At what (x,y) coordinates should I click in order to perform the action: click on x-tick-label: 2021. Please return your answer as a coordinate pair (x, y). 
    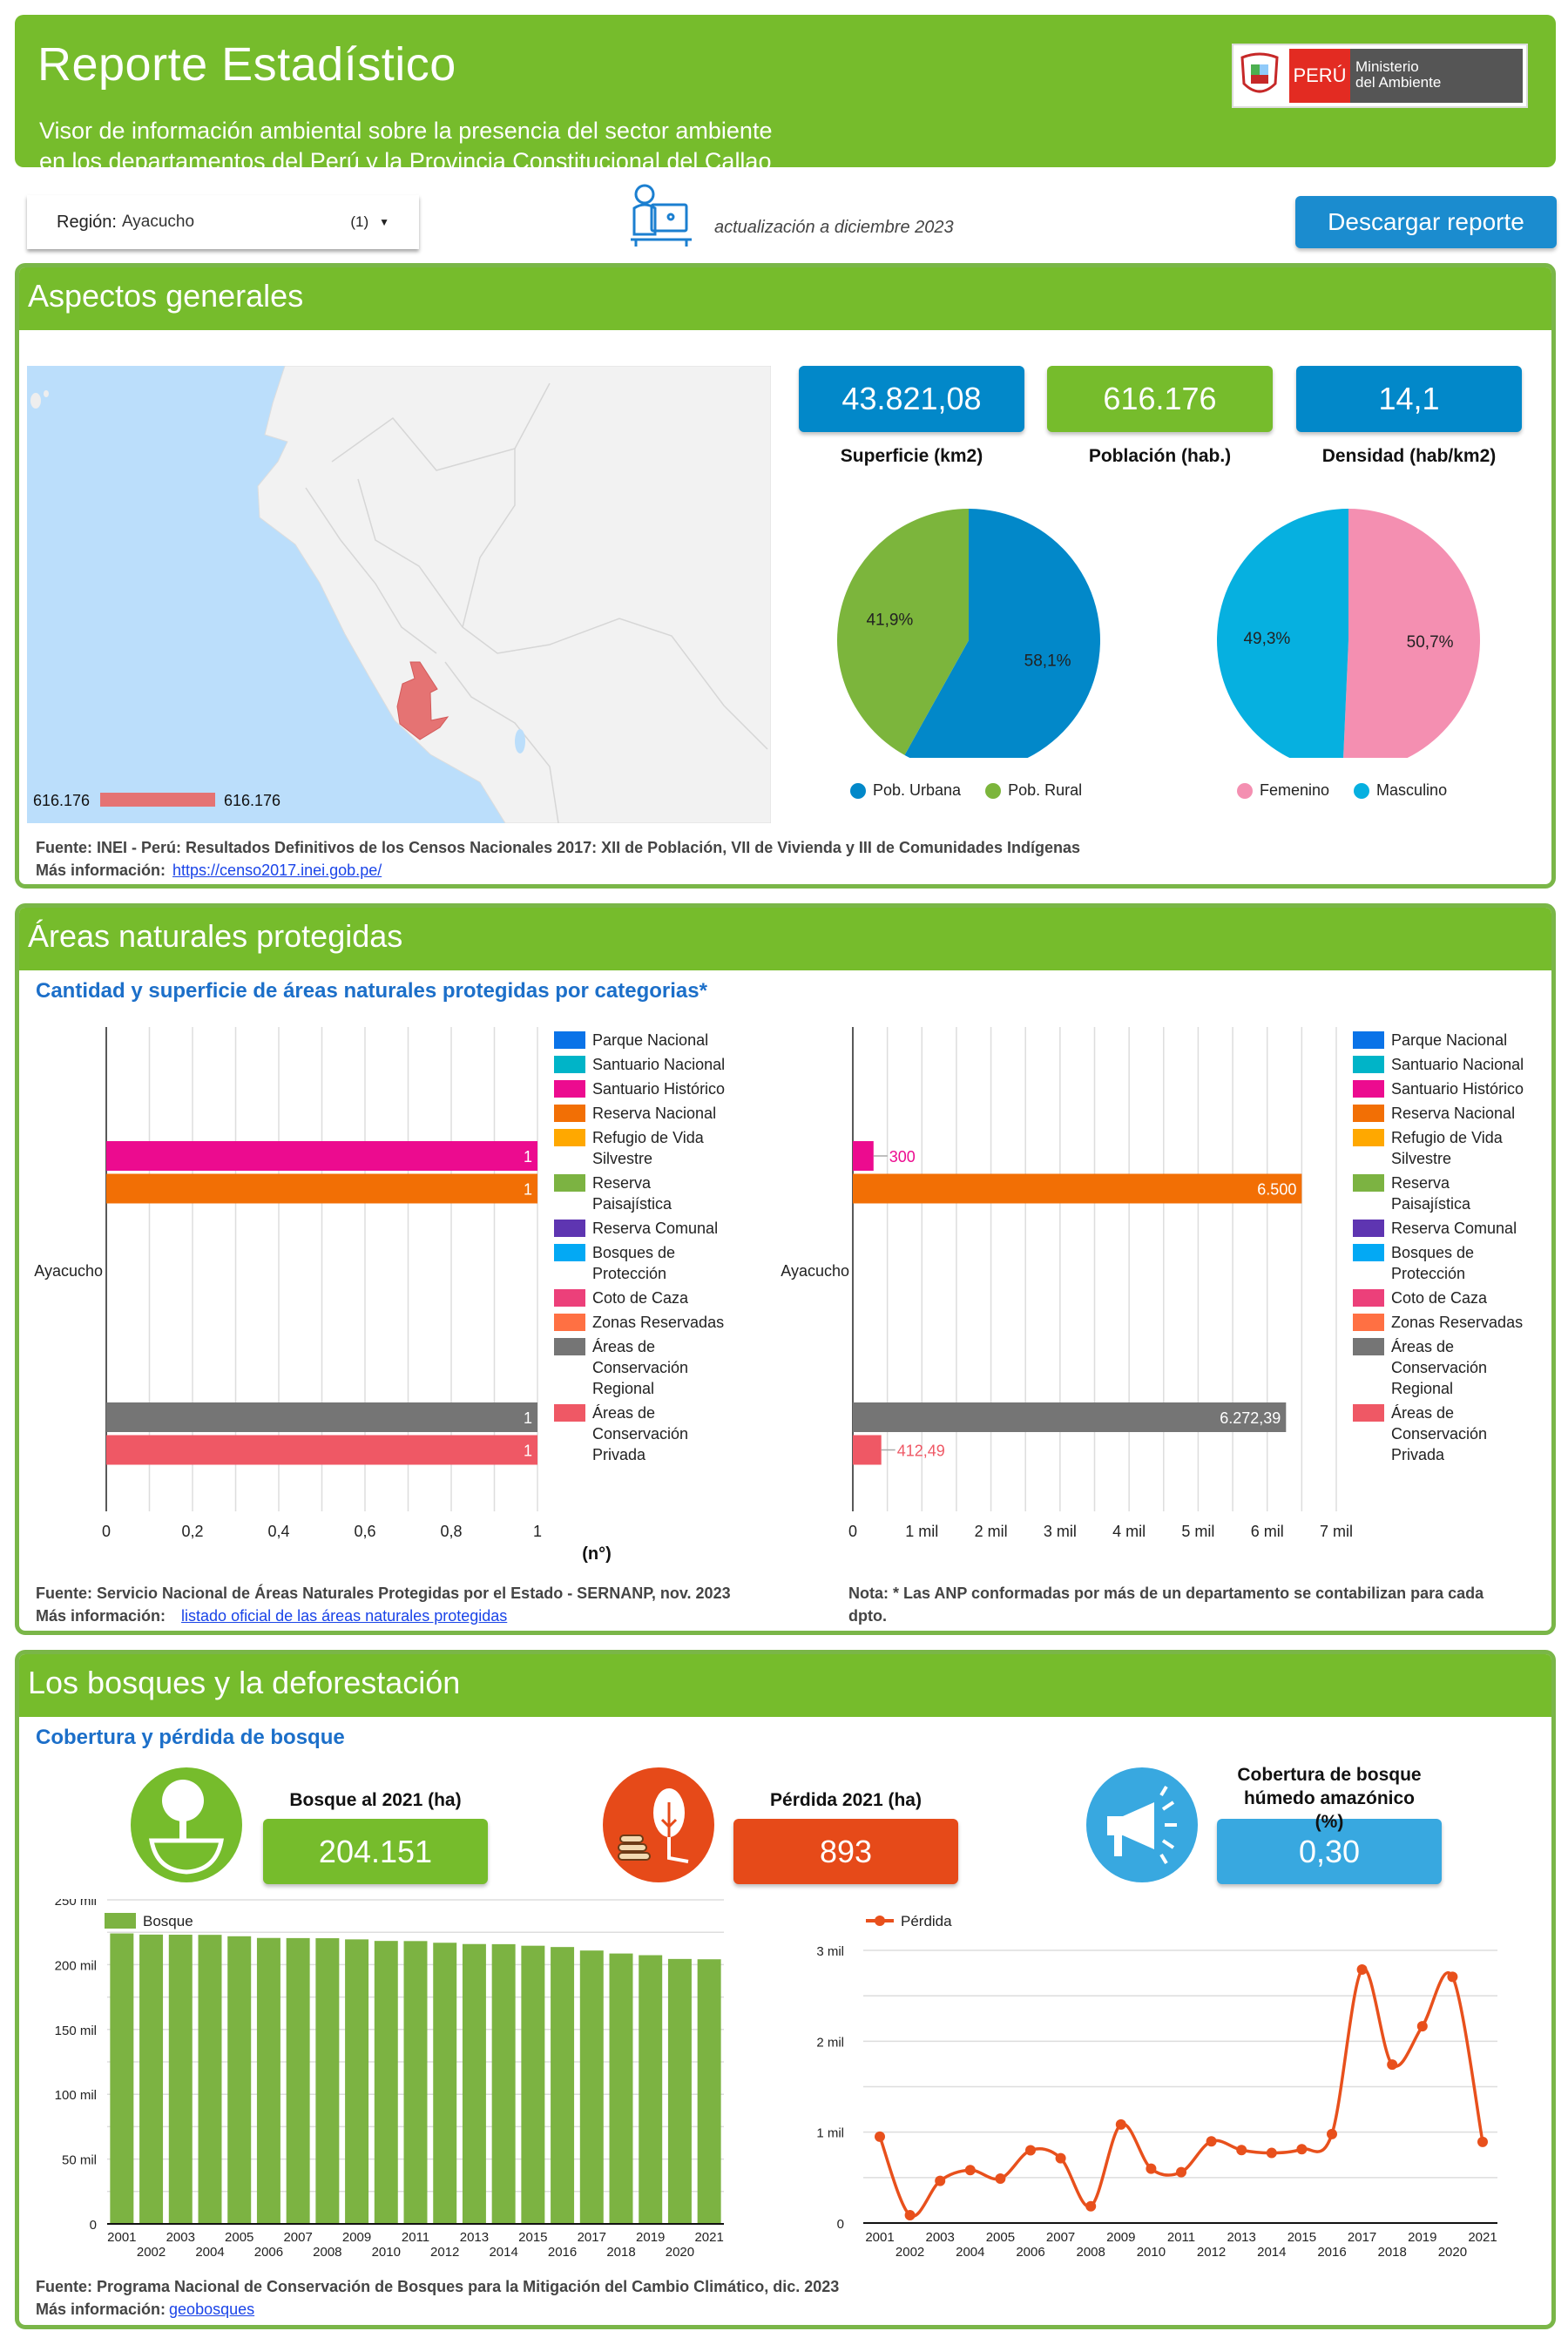
    Looking at the image, I should click on (708, 2237).